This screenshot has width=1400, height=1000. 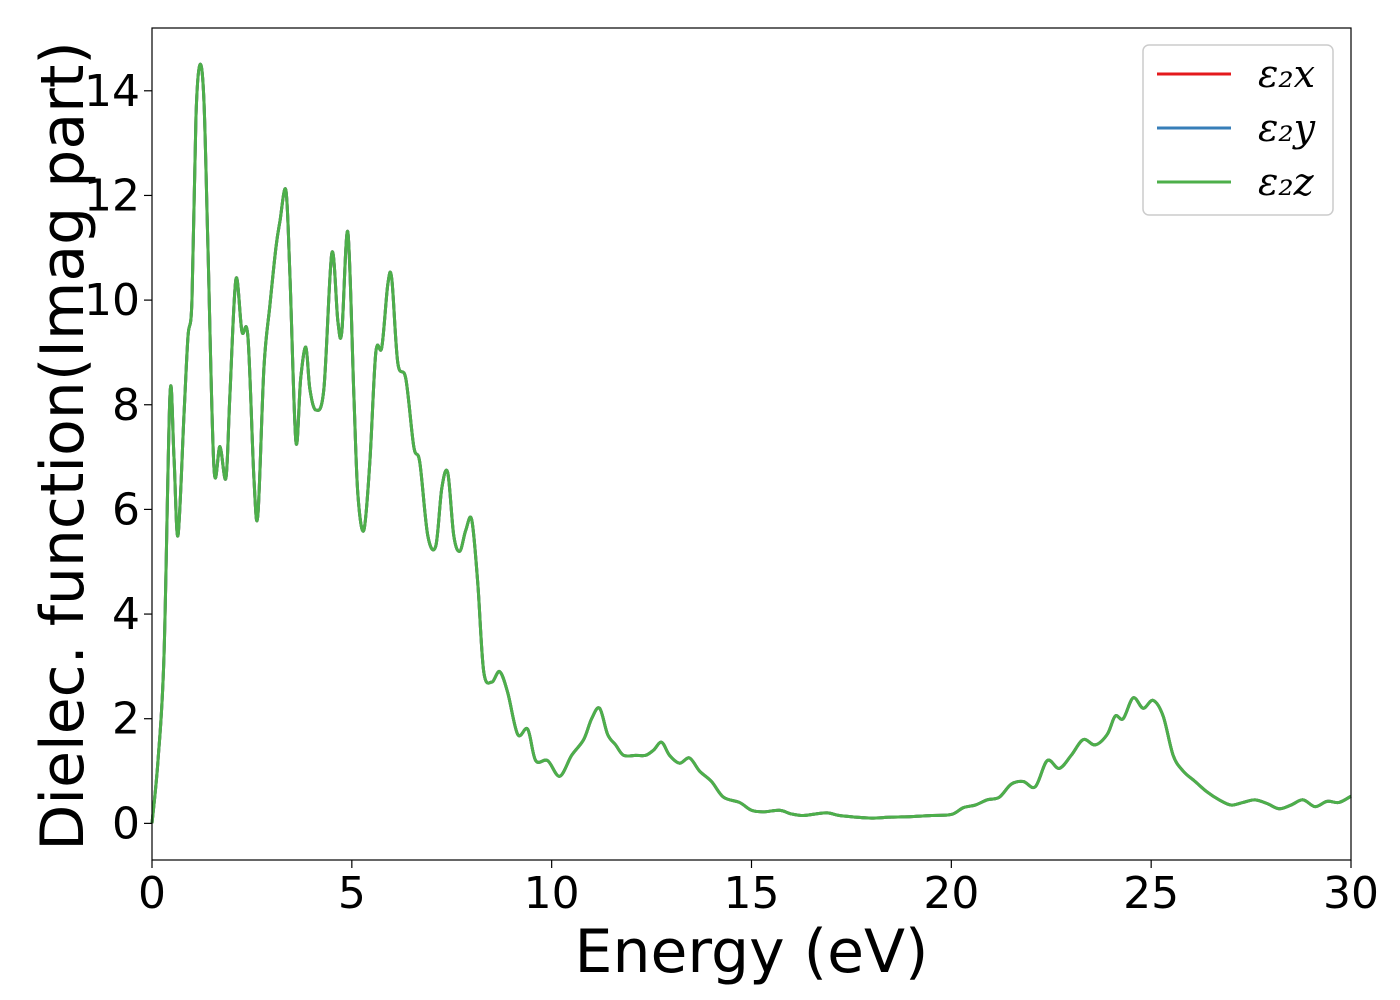 I want to click on legend-box, so click(x=1238, y=130).